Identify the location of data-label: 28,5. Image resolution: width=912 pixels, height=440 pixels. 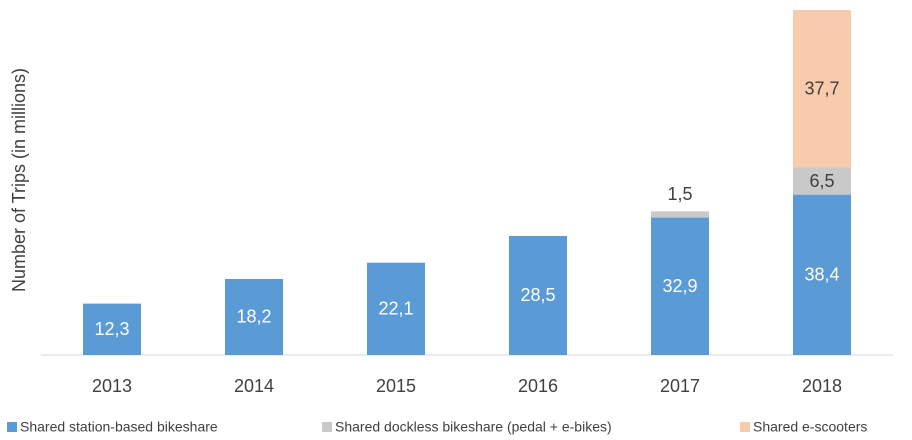
(537, 295).